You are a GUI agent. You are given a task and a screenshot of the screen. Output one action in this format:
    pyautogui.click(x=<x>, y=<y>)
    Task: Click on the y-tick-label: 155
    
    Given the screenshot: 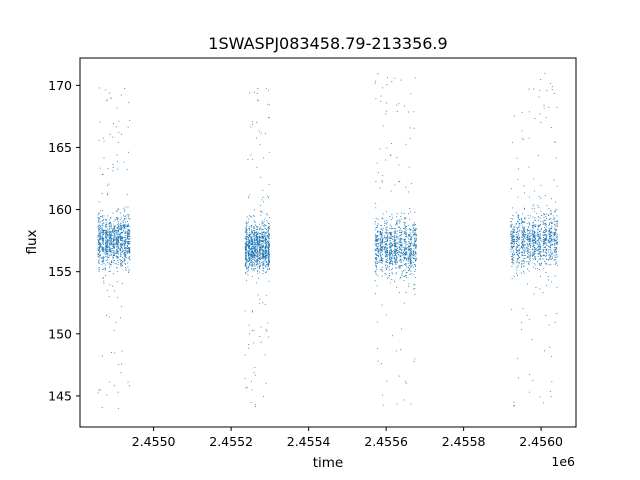 What is the action you would take?
    pyautogui.click(x=60, y=271)
    